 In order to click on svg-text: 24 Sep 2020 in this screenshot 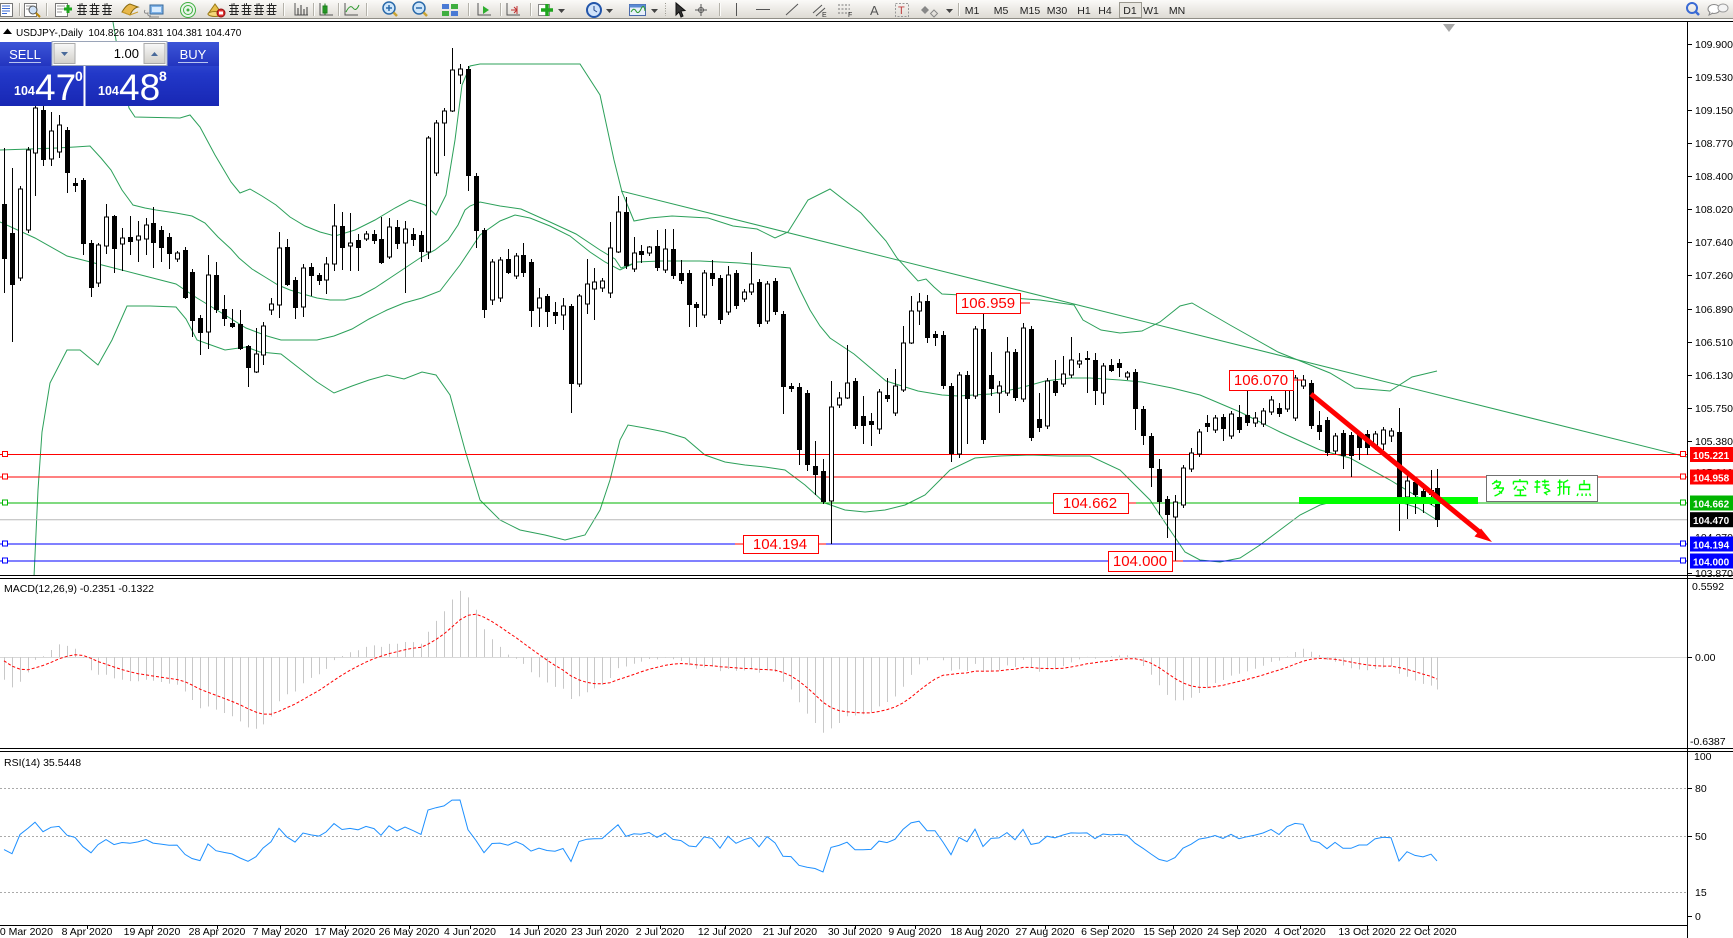, I will do `click(1237, 932)`.